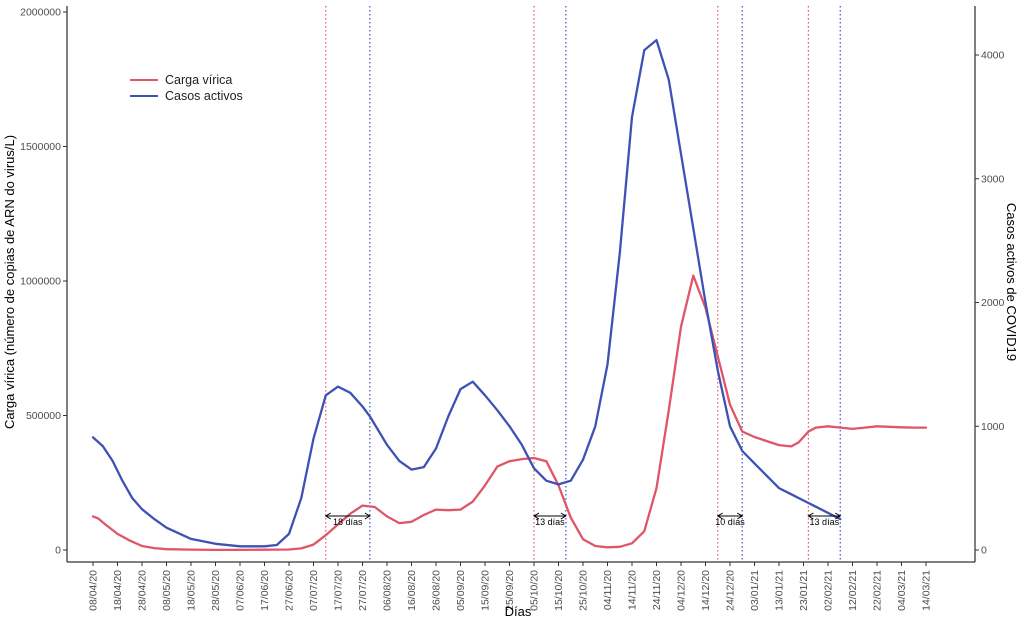  What do you see at coordinates (853, 590) in the screenshot?
I see `x-axis-tick-label: 12/02/21` at bounding box center [853, 590].